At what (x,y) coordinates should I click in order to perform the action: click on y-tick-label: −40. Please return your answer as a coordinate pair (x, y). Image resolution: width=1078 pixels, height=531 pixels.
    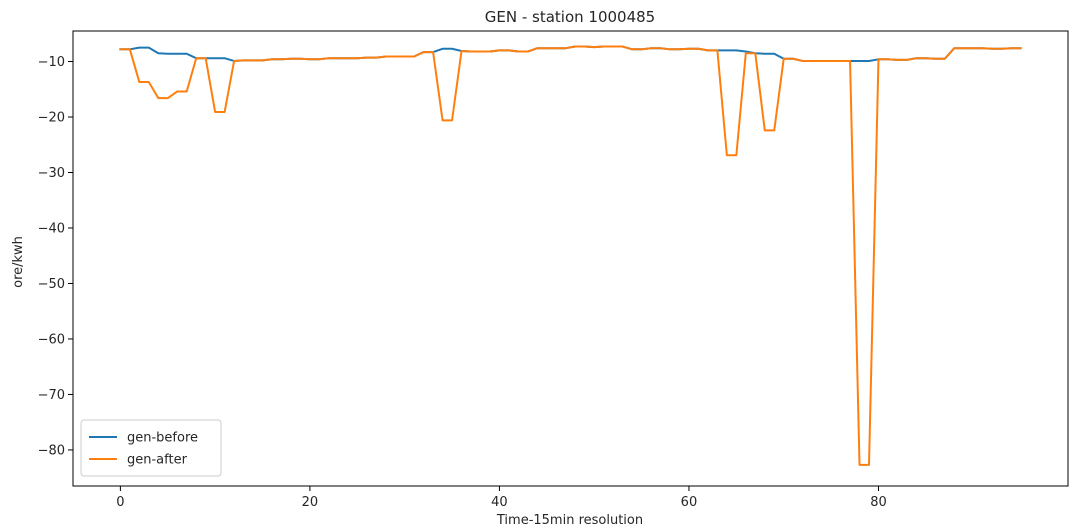
    Looking at the image, I should click on (51, 228).